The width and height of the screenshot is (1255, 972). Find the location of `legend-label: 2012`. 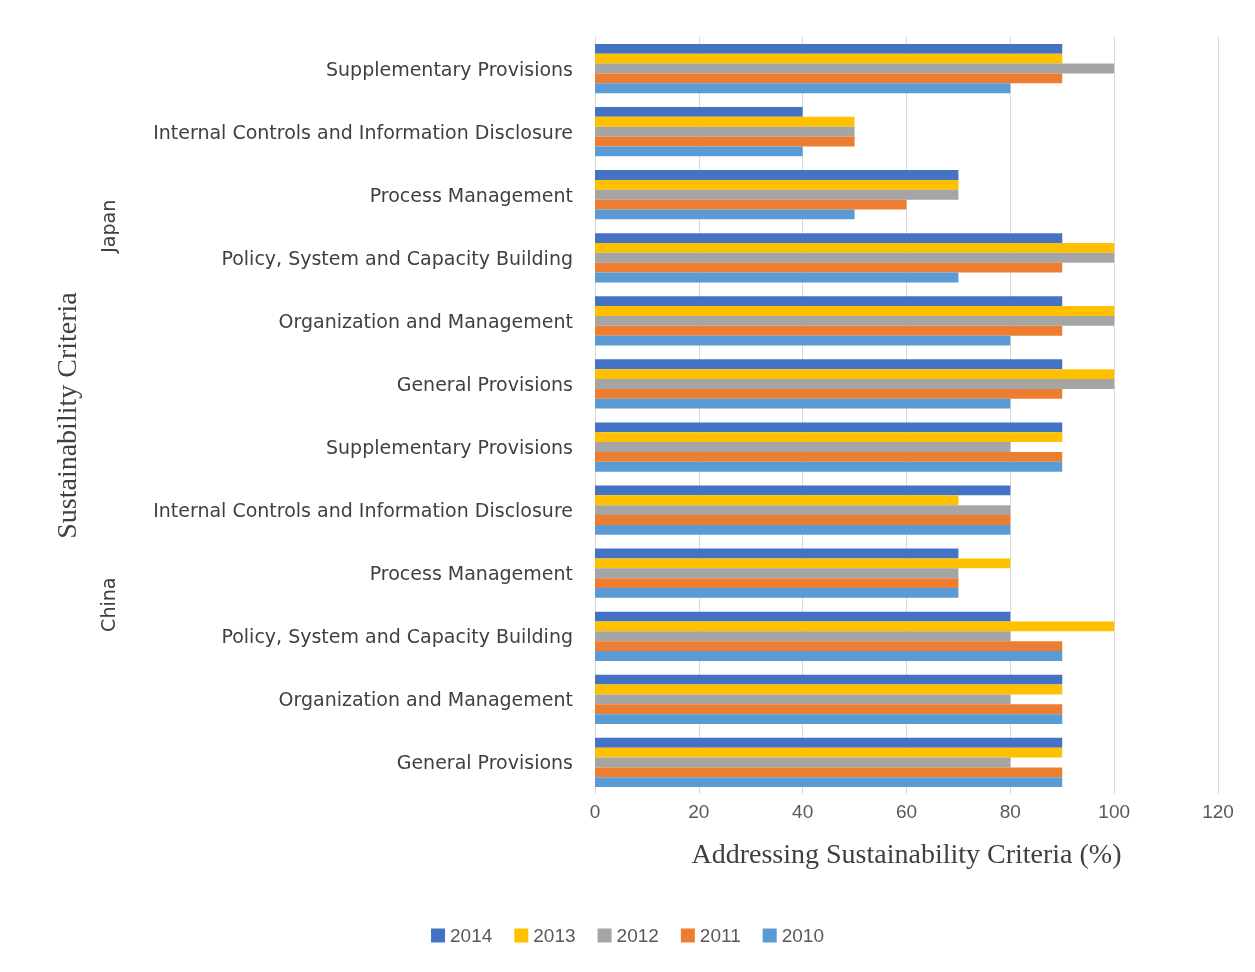

legend-label: 2012 is located at coordinates (637, 935).